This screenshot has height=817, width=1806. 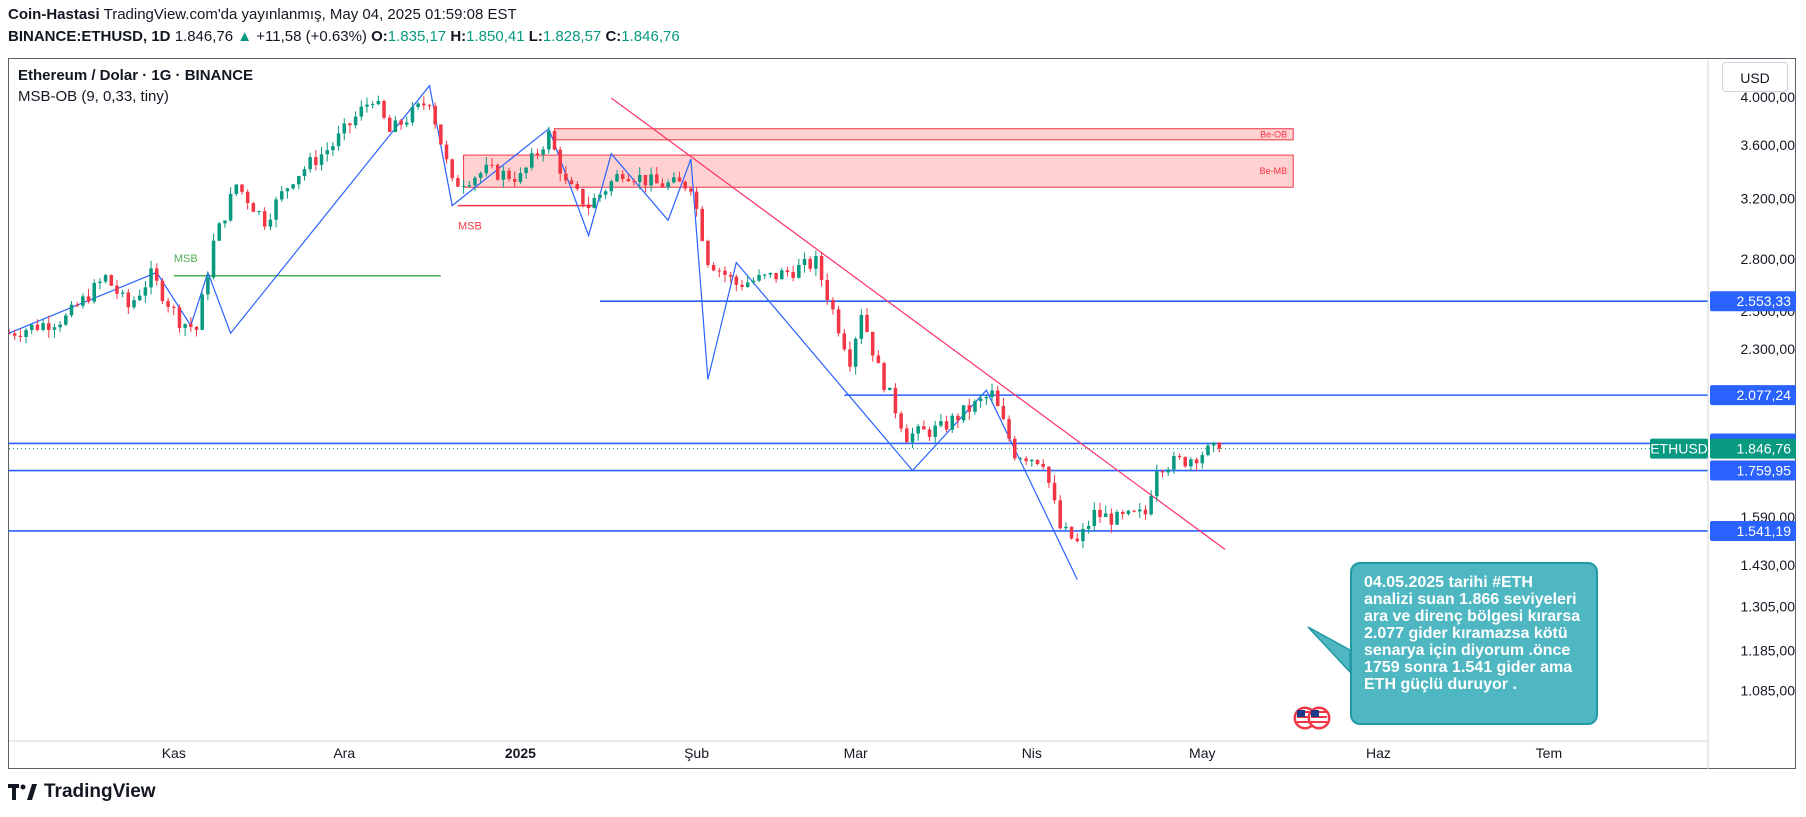 I want to click on currency-button: USD, so click(x=1755, y=77).